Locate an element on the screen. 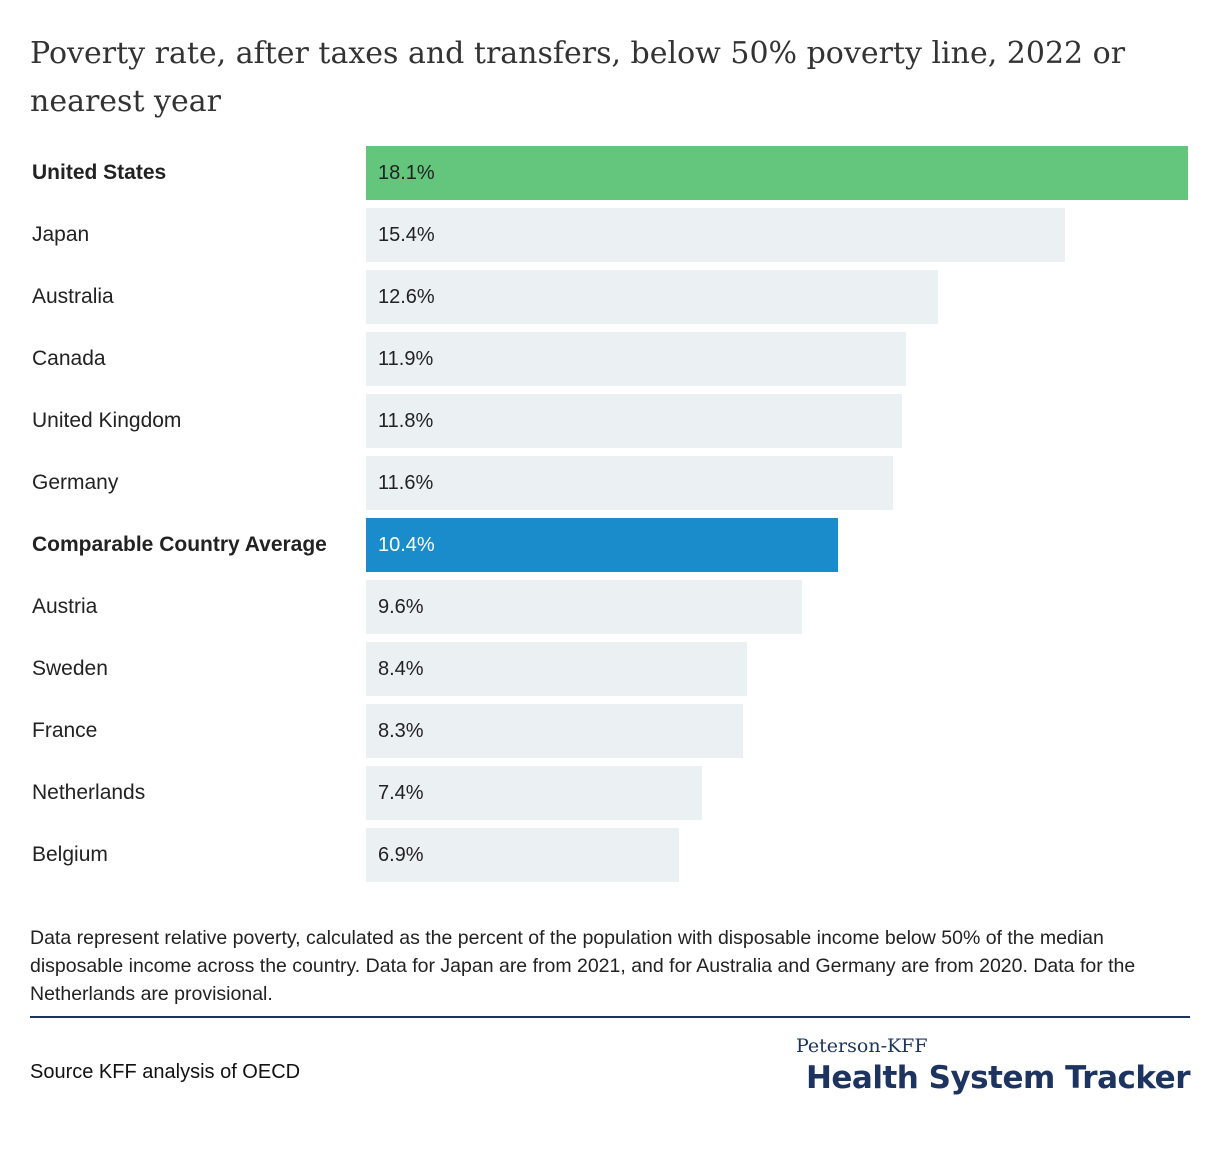 Image resolution: width=1220 pixels, height=1154 pixels. bar-row: Belgium 6.9% is located at coordinates (610, 855).